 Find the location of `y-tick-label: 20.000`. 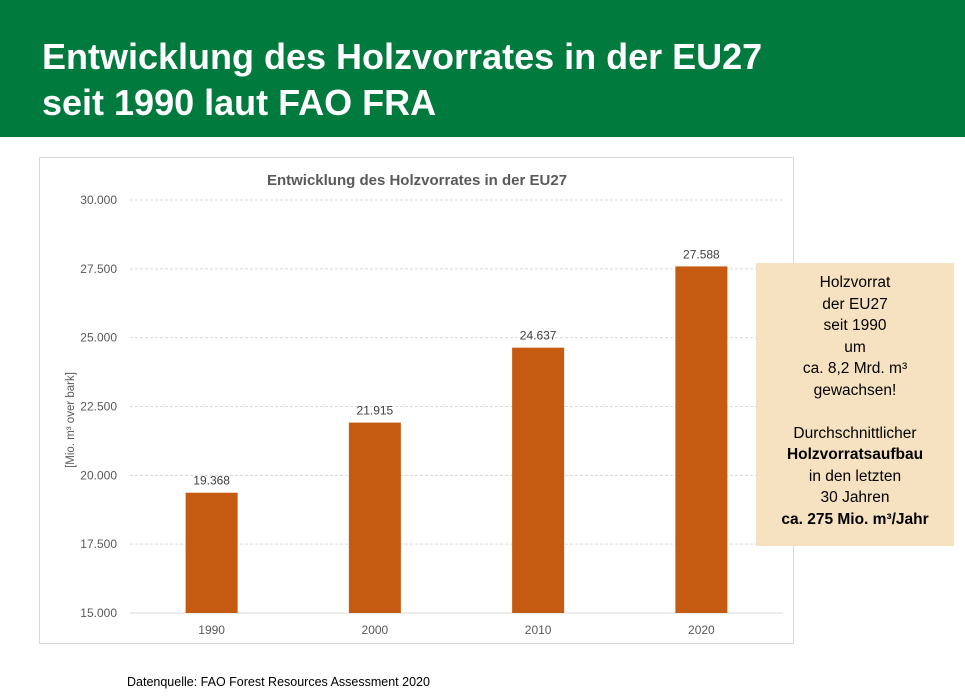

y-tick-label: 20.000 is located at coordinates (98, 475).